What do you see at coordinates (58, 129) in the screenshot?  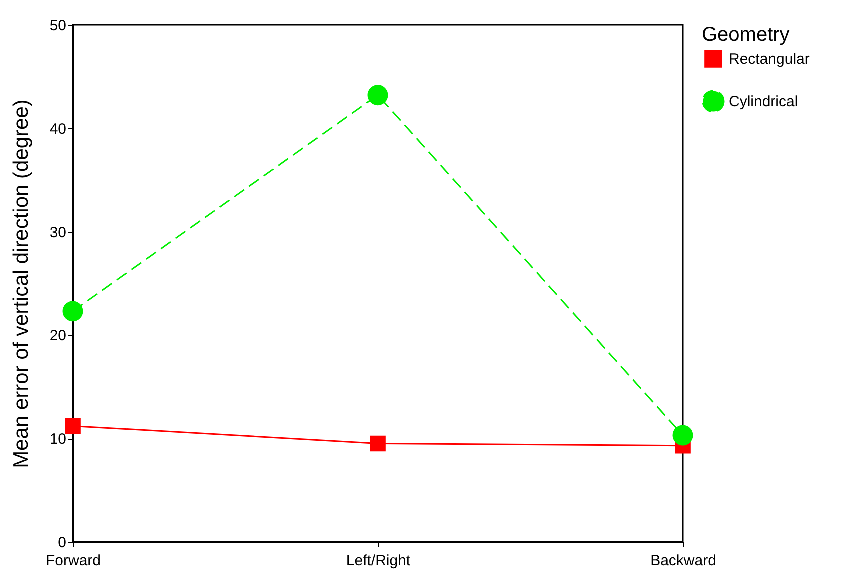 I see `y-tick-label: 40` at bounding box center [58, 129].